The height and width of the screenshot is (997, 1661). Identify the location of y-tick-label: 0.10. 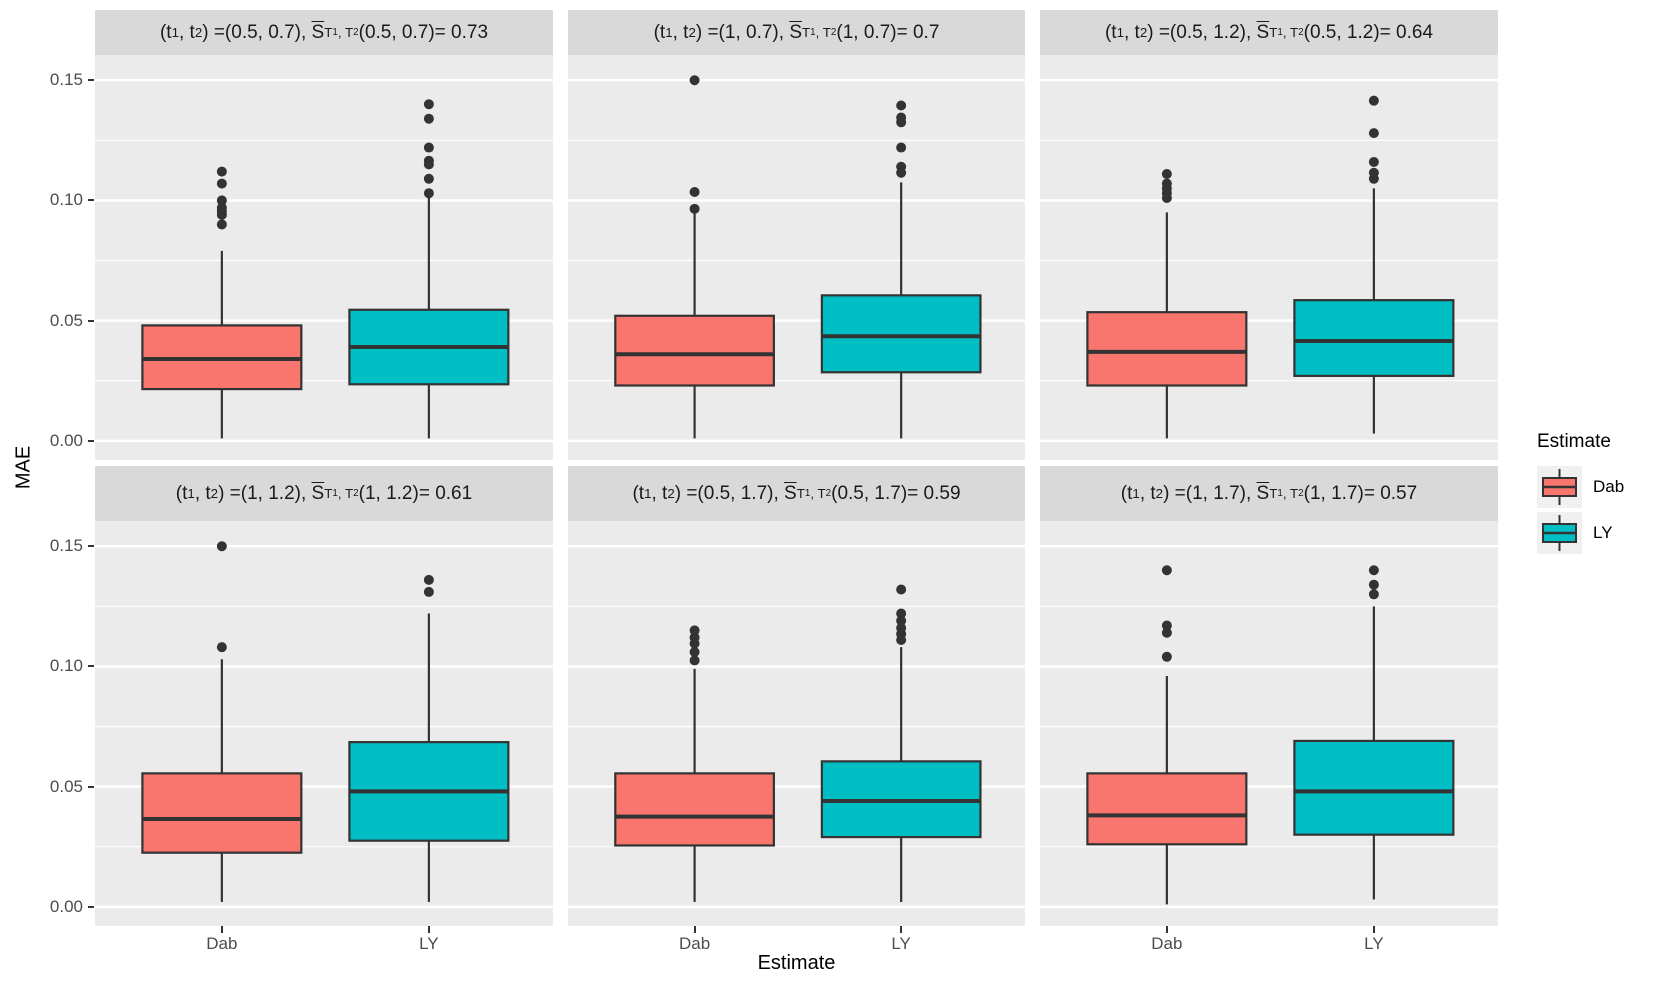
(66, 666).